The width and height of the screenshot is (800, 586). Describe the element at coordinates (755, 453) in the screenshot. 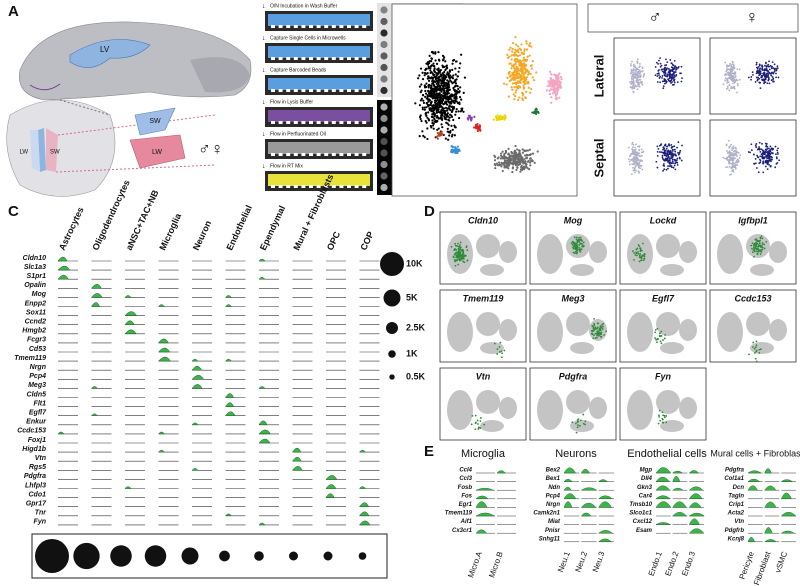

I see `group-title: Mural cells + Fibroblasts` at that location.